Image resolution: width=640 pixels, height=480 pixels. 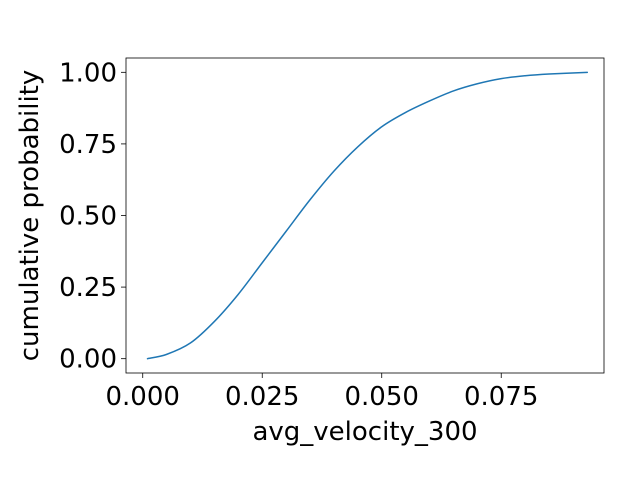 I want to click on x-tick-label: 0.025, so click(x=262, y=397).